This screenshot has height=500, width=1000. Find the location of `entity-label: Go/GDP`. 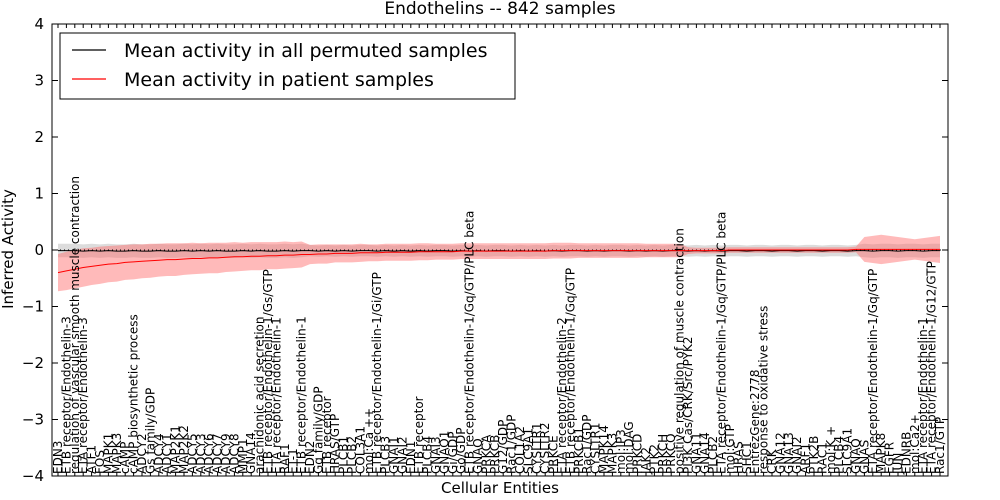

entity-label: Go/GDP is located at coordinates (461, 451).